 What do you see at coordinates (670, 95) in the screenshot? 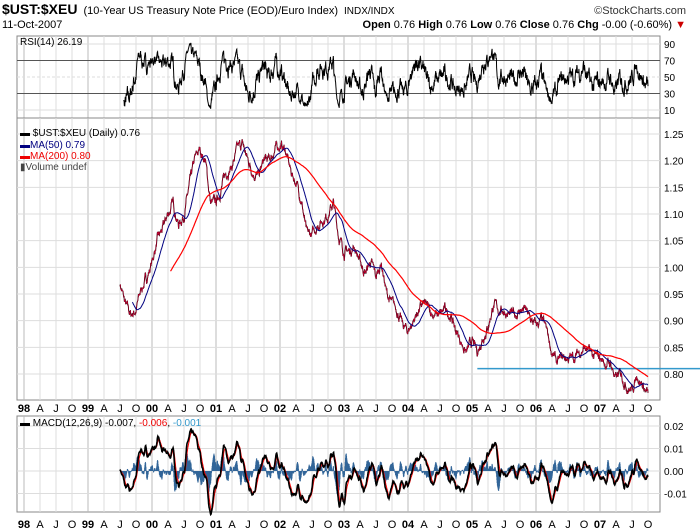
I see `rsi-tick-label: 30` at bounding box center [670, 95].